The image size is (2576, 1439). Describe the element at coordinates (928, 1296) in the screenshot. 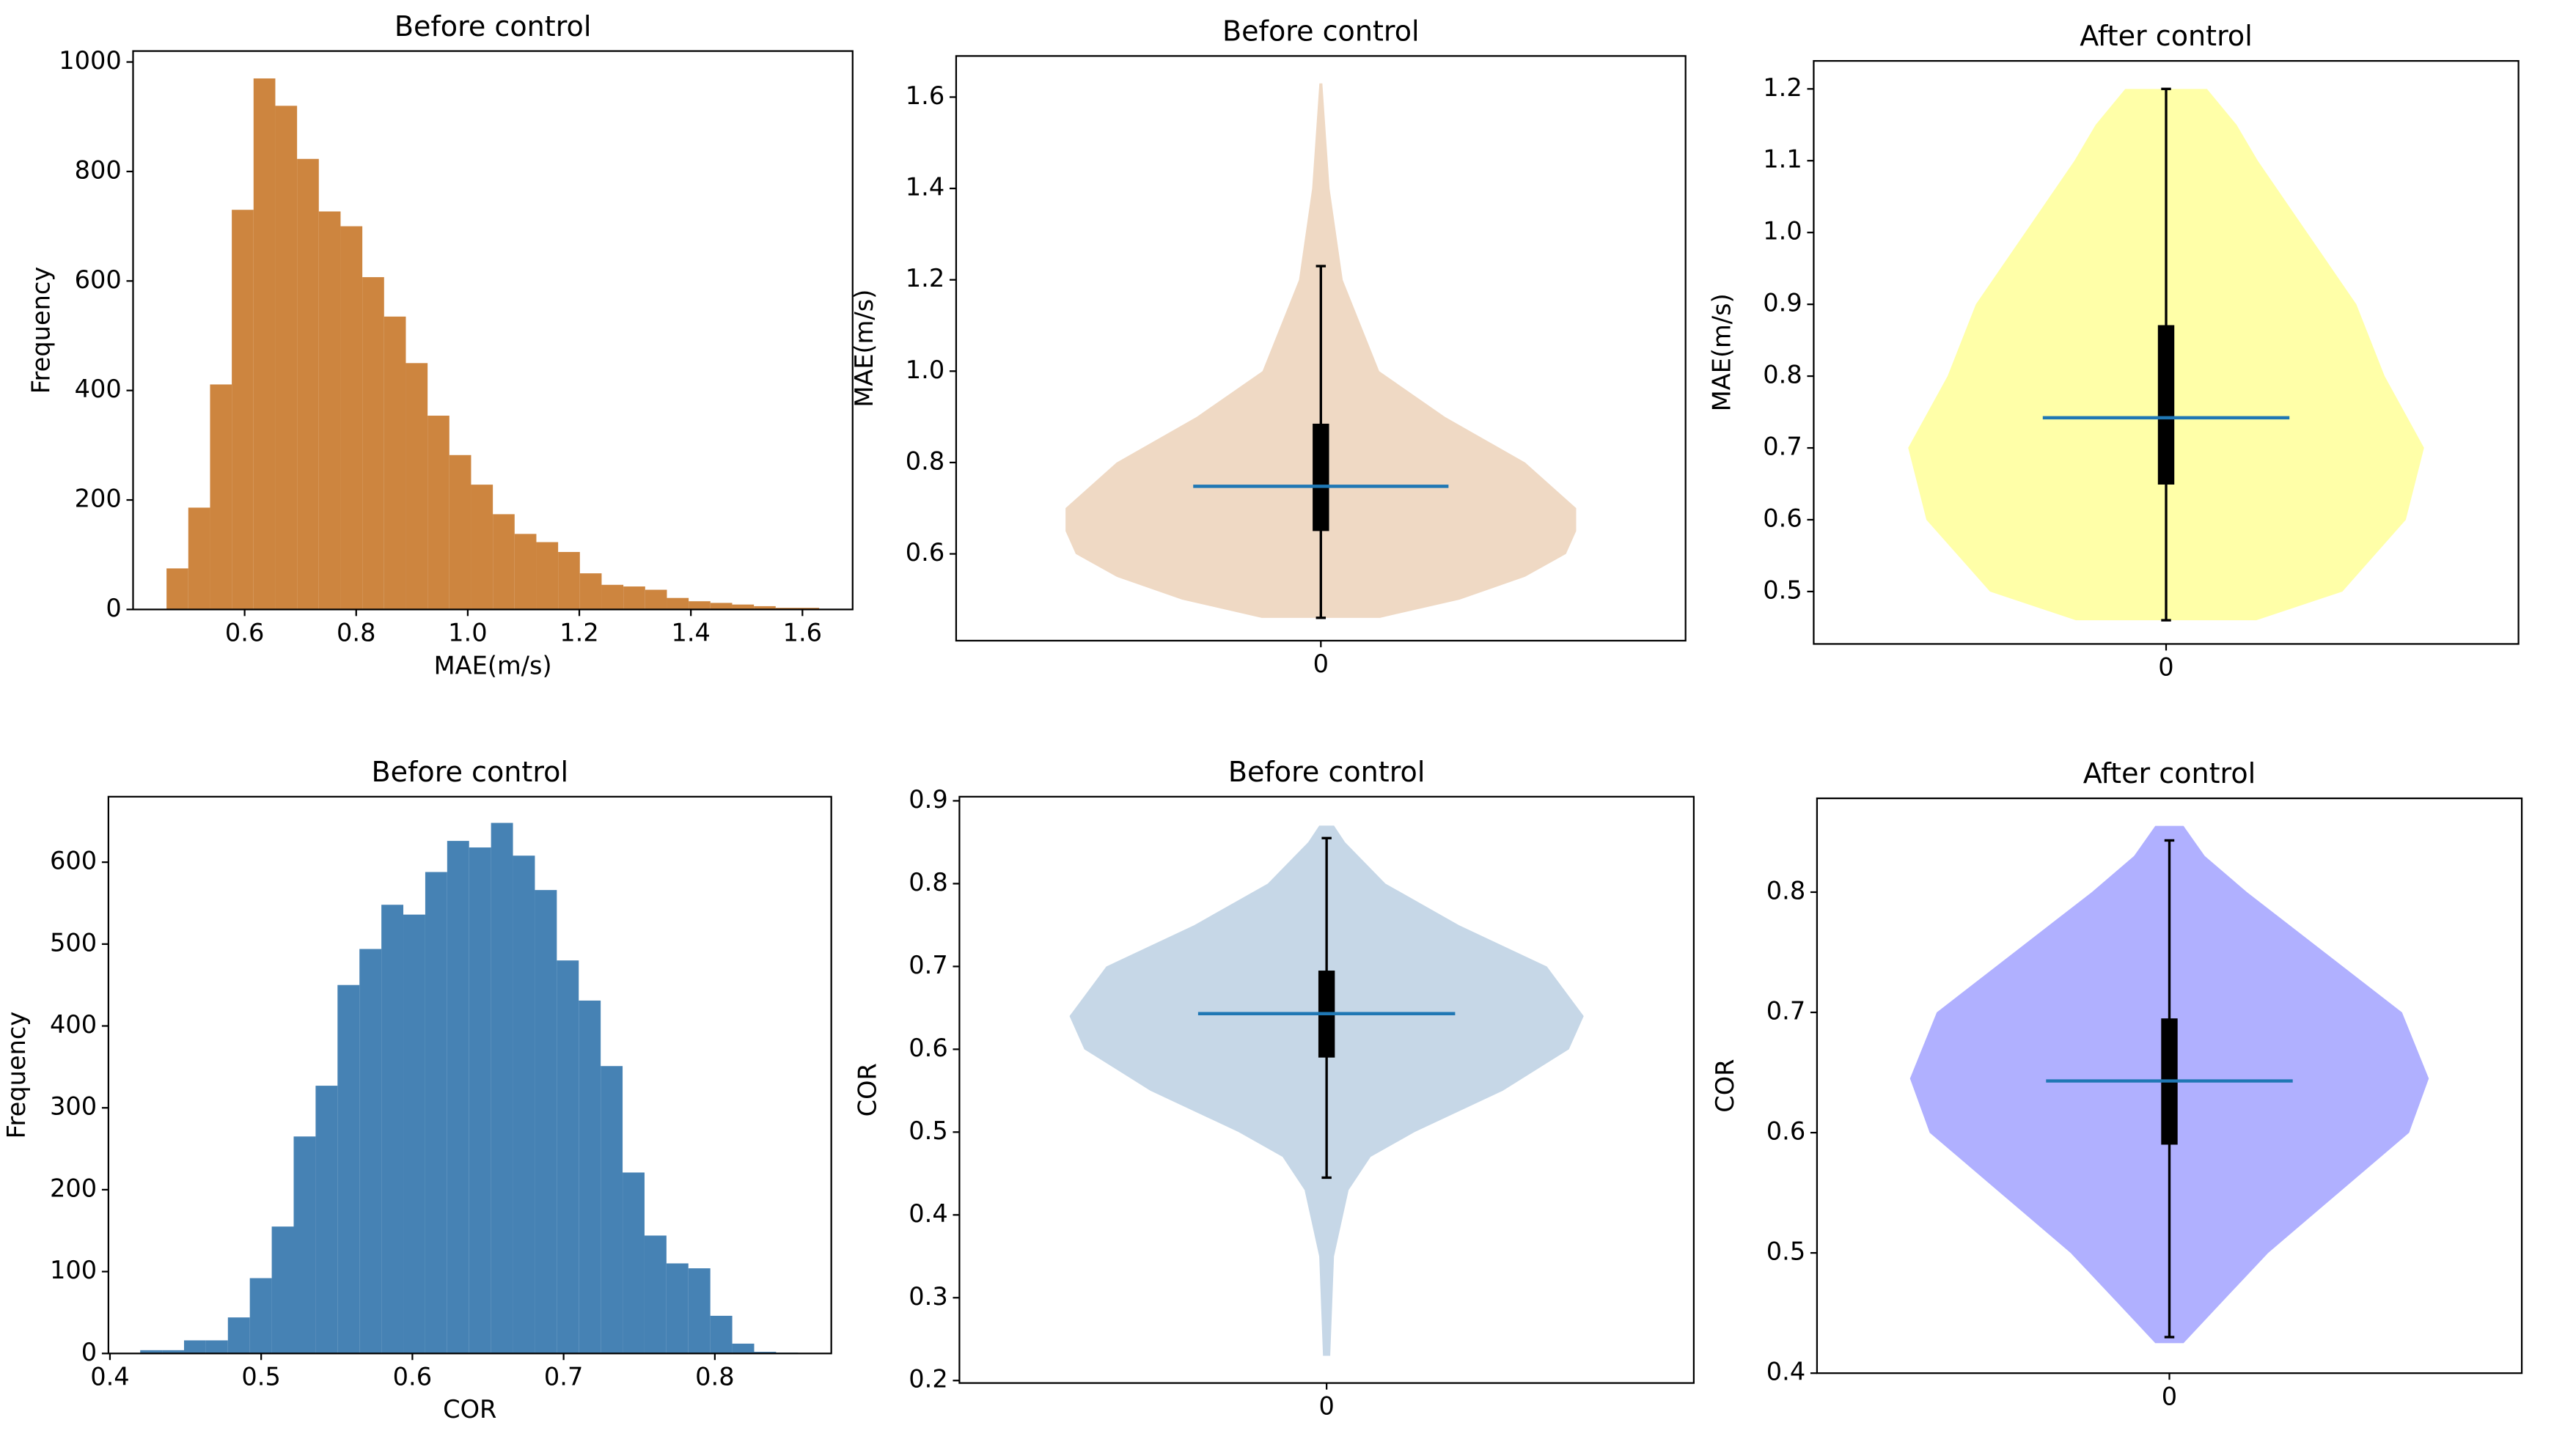

I see `y-tick-label: 0.3` at that location.